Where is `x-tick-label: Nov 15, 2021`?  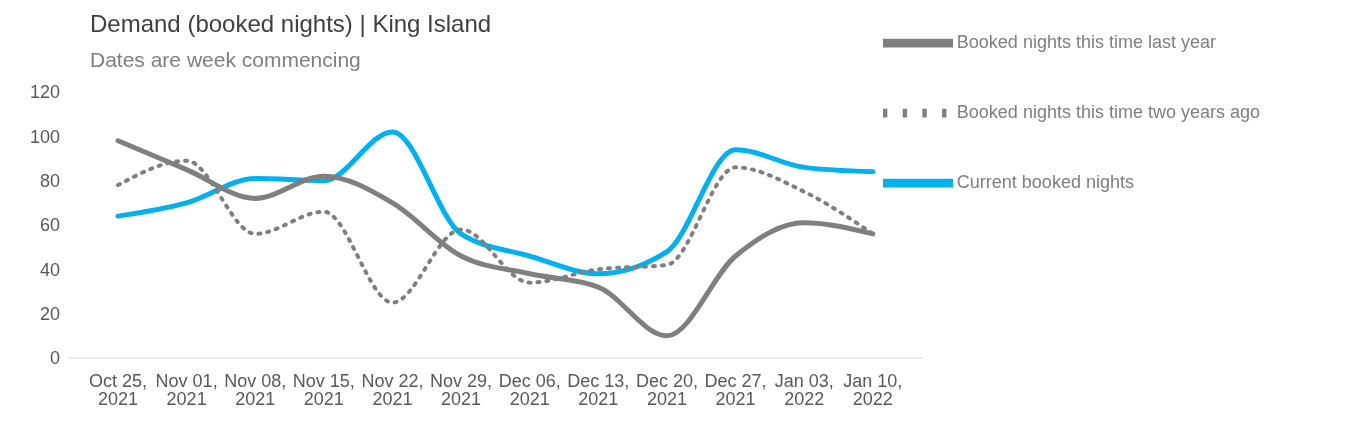
x-tick-label: Nov 15, 2021 is located at coordinates (323, 389).